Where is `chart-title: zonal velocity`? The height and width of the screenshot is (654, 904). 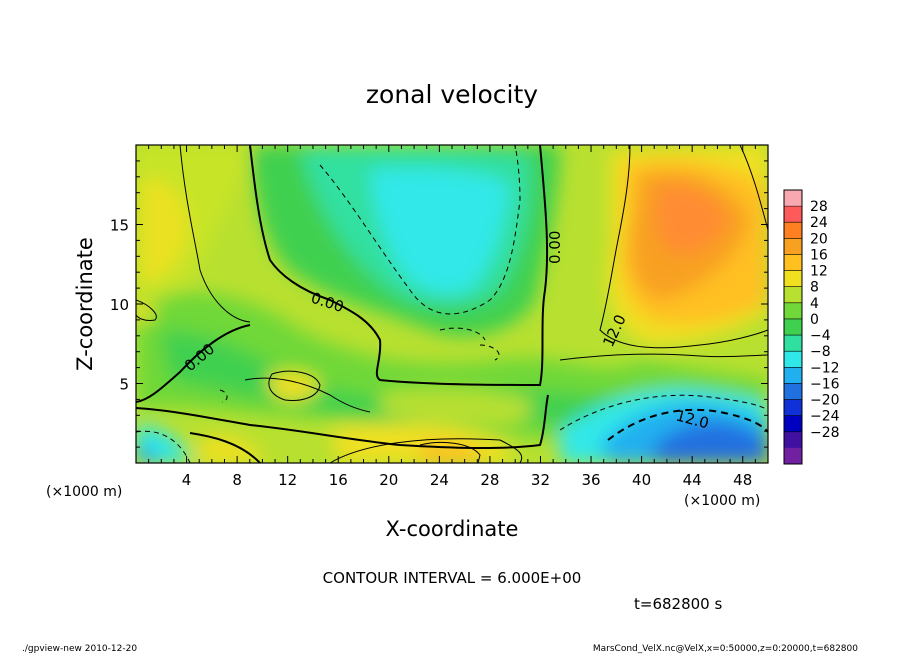 chart-title: zonal velocity is located at coordinates (452, 94).